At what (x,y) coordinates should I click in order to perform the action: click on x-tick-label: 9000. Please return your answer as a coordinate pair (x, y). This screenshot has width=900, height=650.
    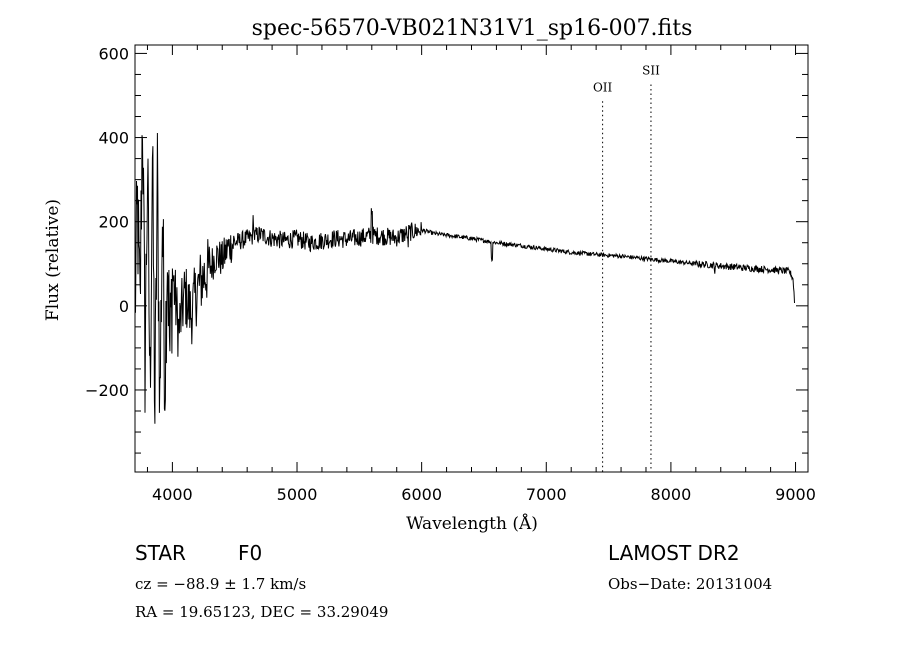
    Looking at the image, I should click on (795, 494).